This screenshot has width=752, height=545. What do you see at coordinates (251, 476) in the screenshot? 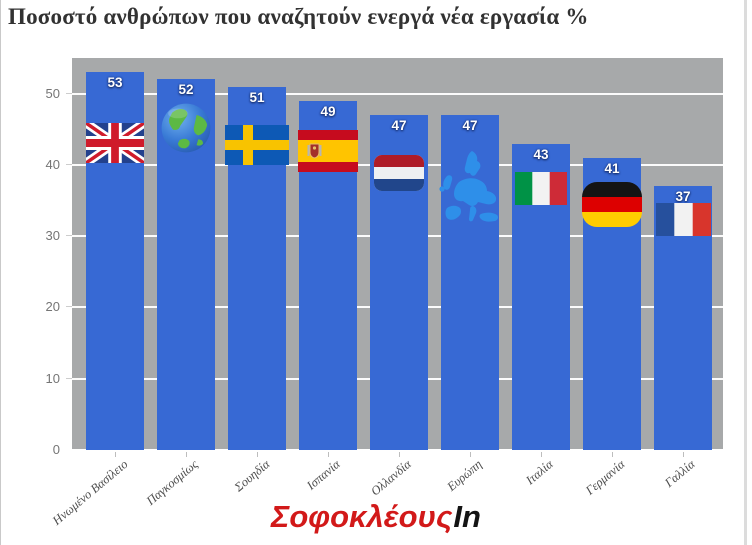
I see `x-axis-category-label: Σουηδία` at bounding box center [251, 476].